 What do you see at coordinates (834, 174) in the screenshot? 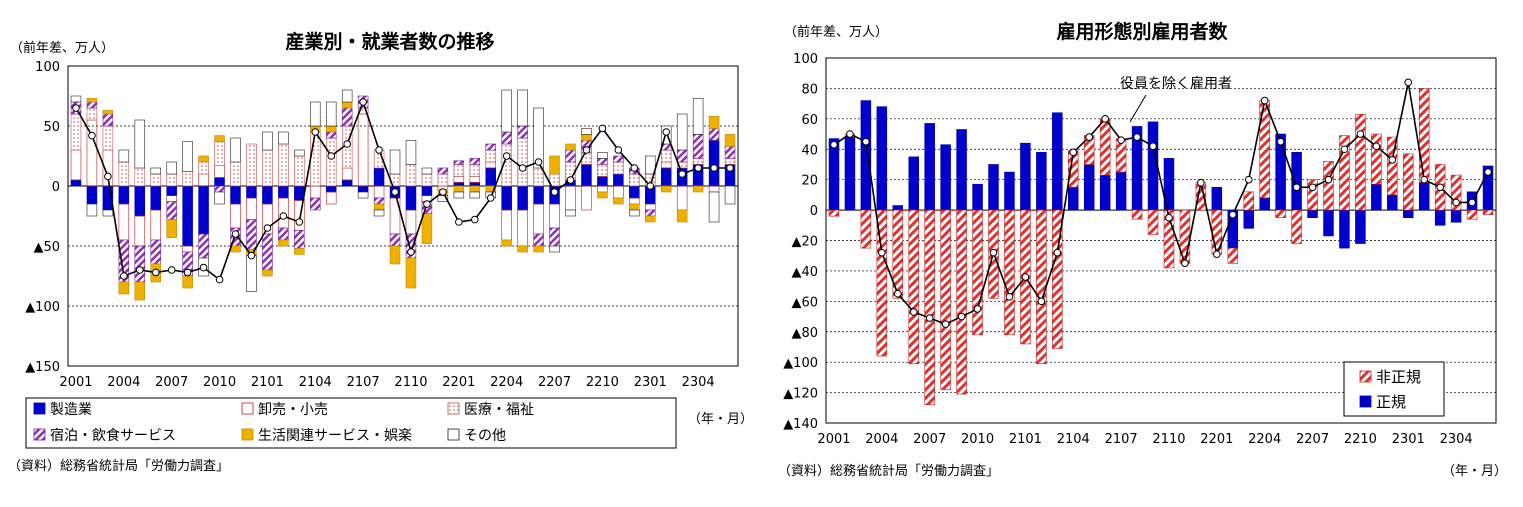
I see `bar-series-0-2001` at bounding box center [834, 174].